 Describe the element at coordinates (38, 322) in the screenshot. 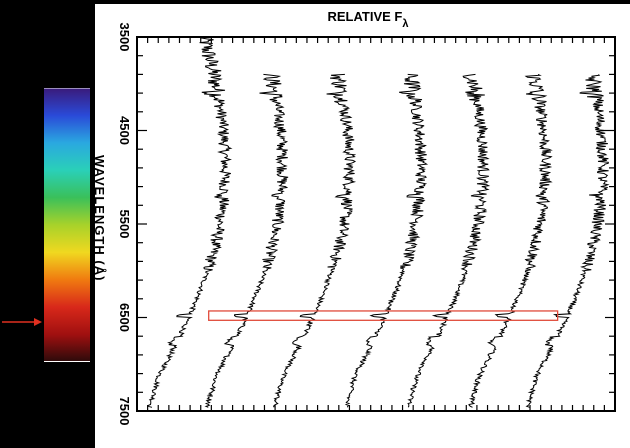

I see `arrow-head` at that location.